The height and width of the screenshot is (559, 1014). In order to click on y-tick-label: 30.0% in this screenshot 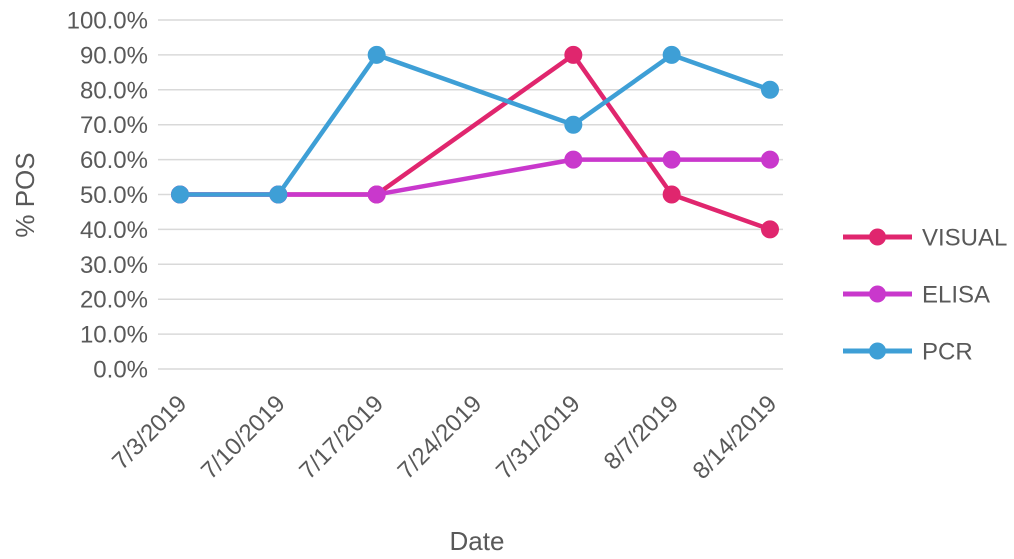, I will do `click(114, 265)`.